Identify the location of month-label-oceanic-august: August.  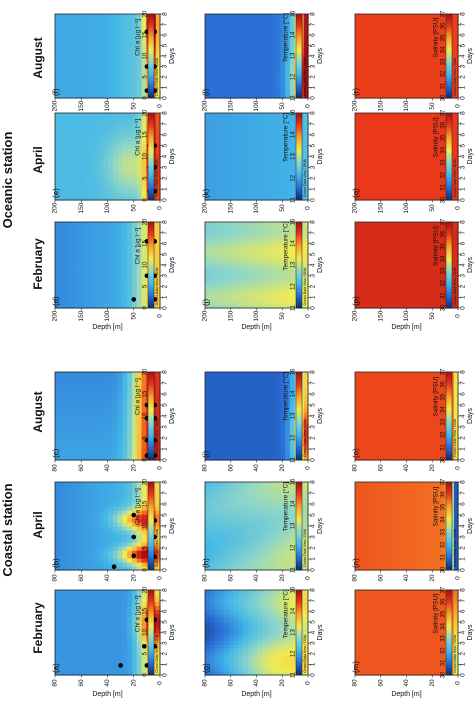
(38, 57).